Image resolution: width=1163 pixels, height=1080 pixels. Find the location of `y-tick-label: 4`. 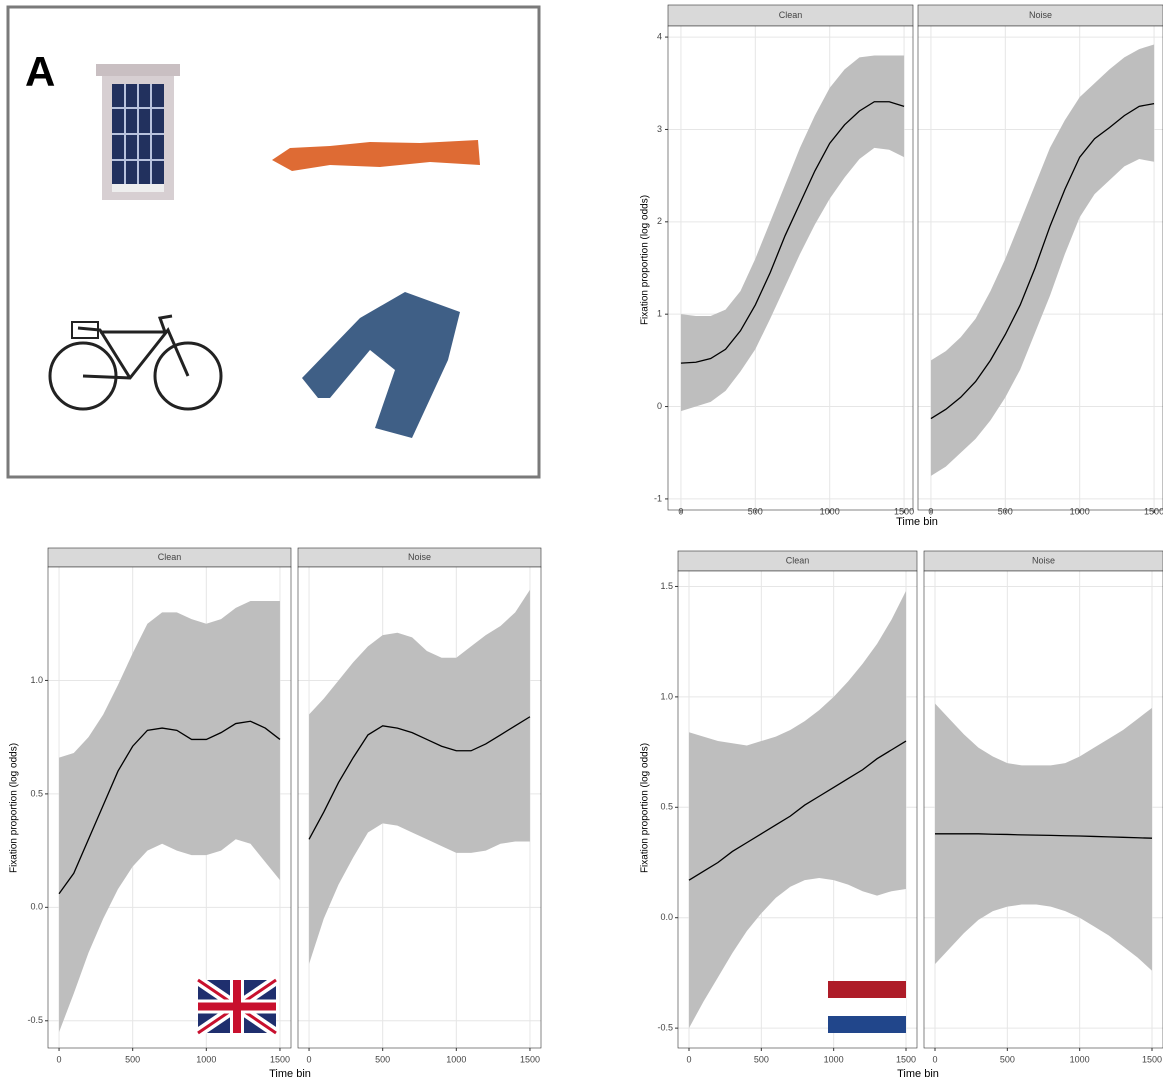

y-tick-label: 4 is located at coordinates (659, 36).